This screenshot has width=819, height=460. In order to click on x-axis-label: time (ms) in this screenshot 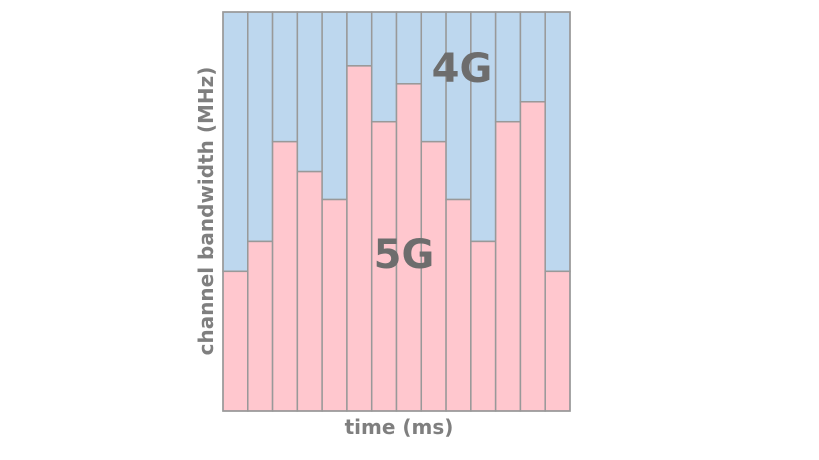, I will do `click(399, 427)`.